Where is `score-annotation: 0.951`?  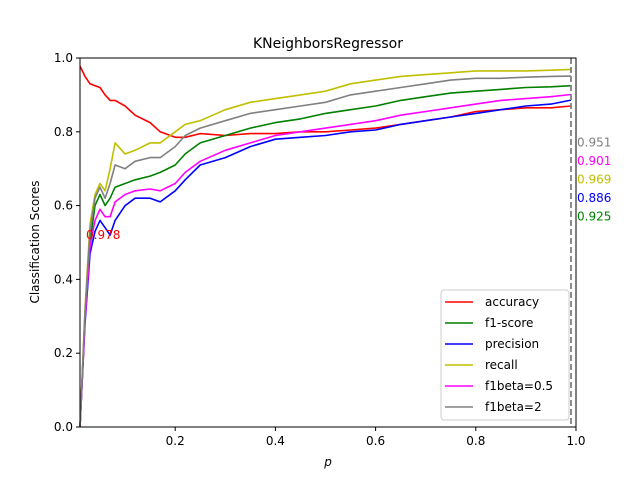 score-annotation: 0.951 is located at coordinates (594, 143).